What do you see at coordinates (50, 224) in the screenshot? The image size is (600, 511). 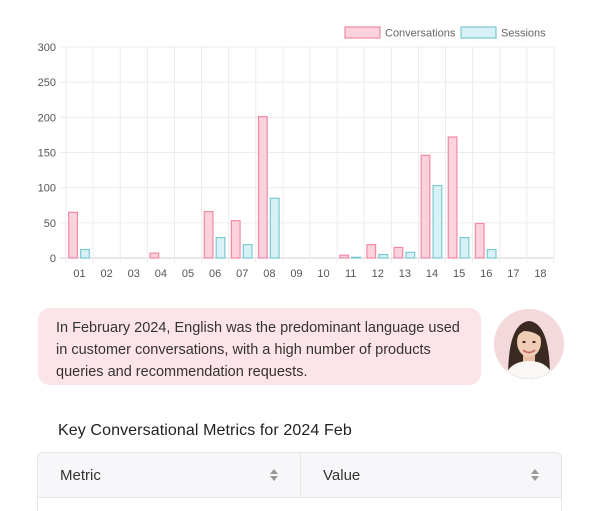 I see `y-tick-label: 50` at bounding box center [50, 224].